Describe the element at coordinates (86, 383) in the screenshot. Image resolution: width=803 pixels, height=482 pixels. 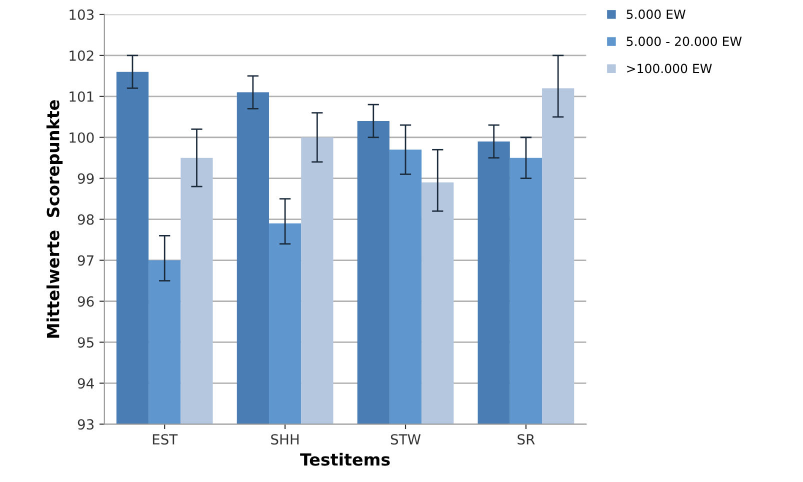
I see `y-tick-label: 94` at that location.